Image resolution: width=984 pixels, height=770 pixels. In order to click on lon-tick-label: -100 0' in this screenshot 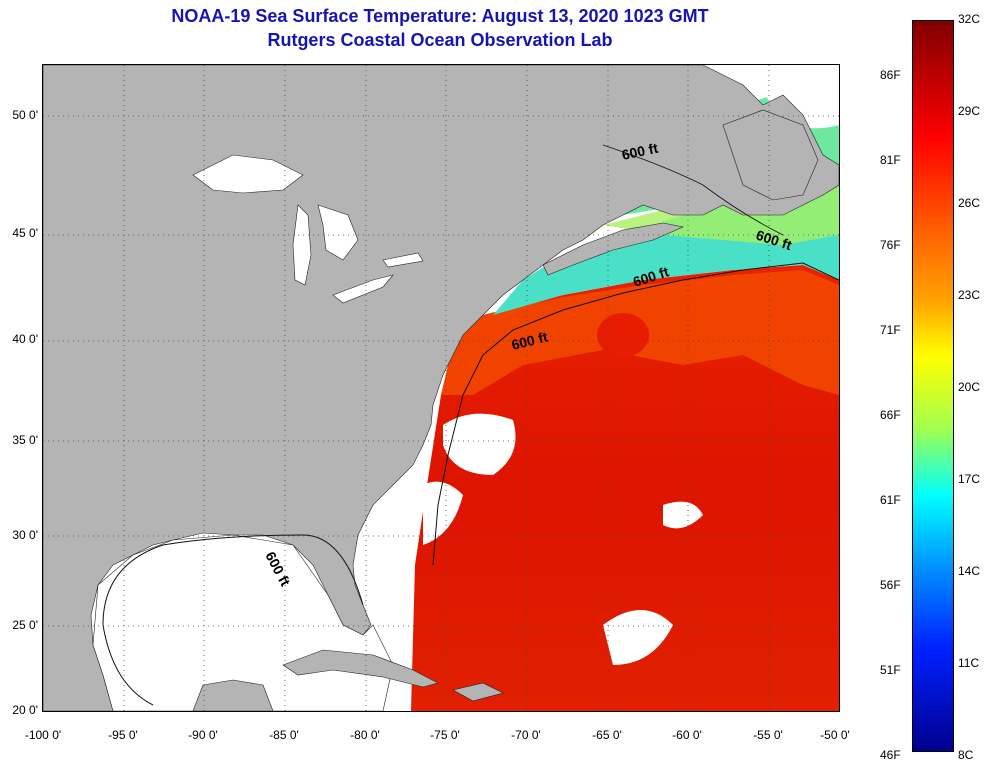, I will do `click(43, 735)`.